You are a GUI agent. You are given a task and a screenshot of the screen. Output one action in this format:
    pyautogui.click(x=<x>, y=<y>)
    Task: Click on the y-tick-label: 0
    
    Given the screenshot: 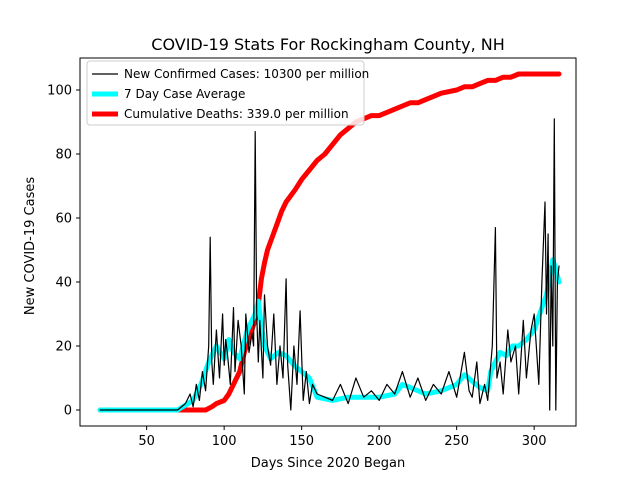 What is the action you would take?
    pyautogui.click(x=68, y=411)
    